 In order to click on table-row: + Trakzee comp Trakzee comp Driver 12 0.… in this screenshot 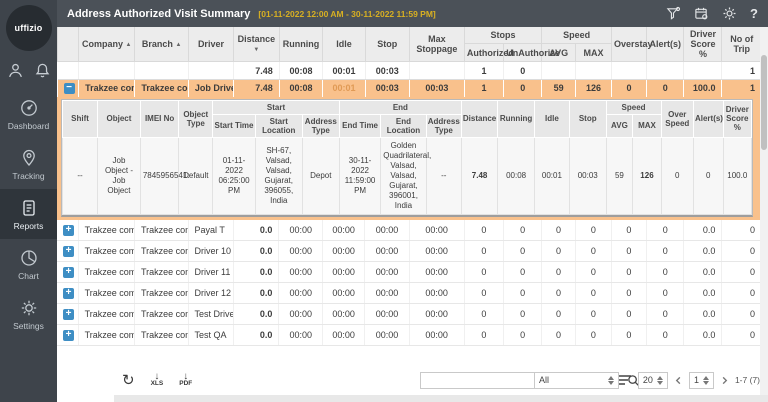, I will do `click(409, 293)`.